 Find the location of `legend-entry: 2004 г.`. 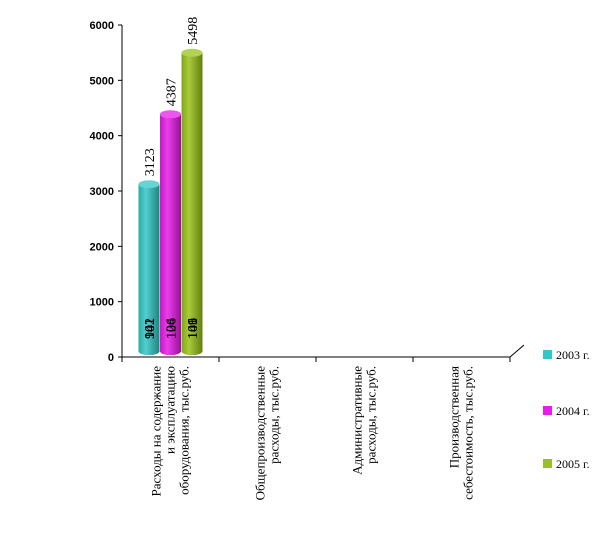

legend-entry: 2004 г. is located at coordinates (566, 411).